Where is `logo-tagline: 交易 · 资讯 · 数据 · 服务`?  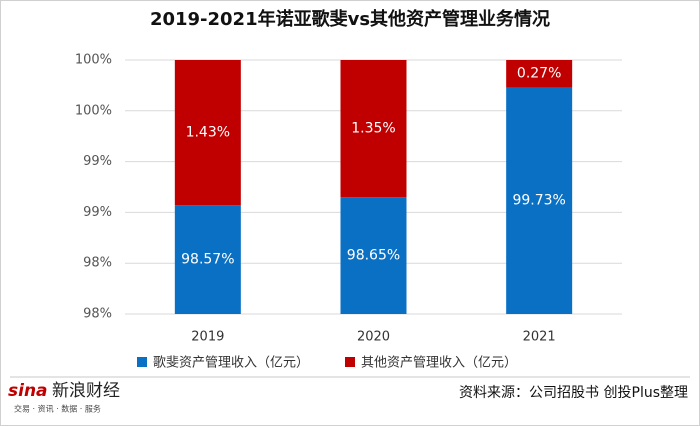 logo-tagline: 交易 · 资讯 · 数据 · 服务 is located at coordinates (57, 409).